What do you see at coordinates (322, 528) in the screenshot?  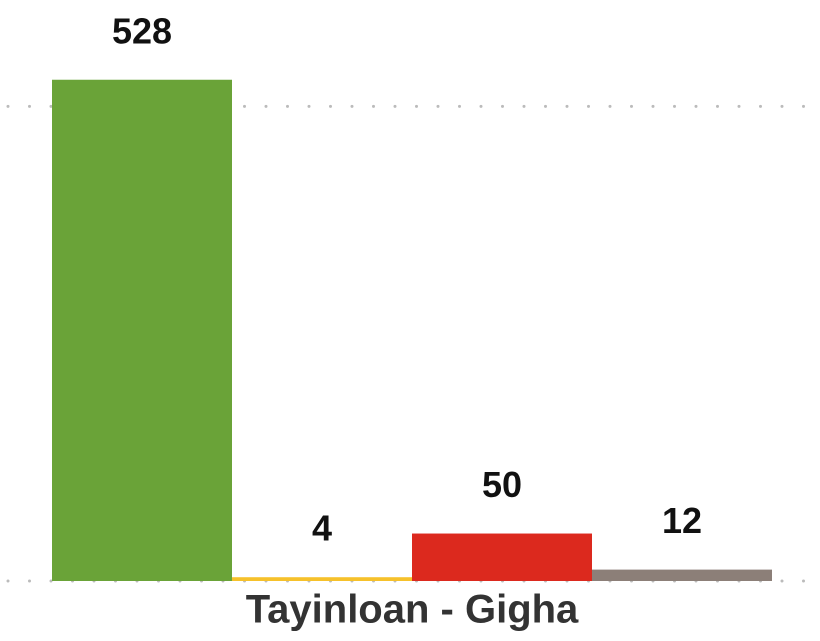 I see `value-label: 4` at bounding box center [322, 528].